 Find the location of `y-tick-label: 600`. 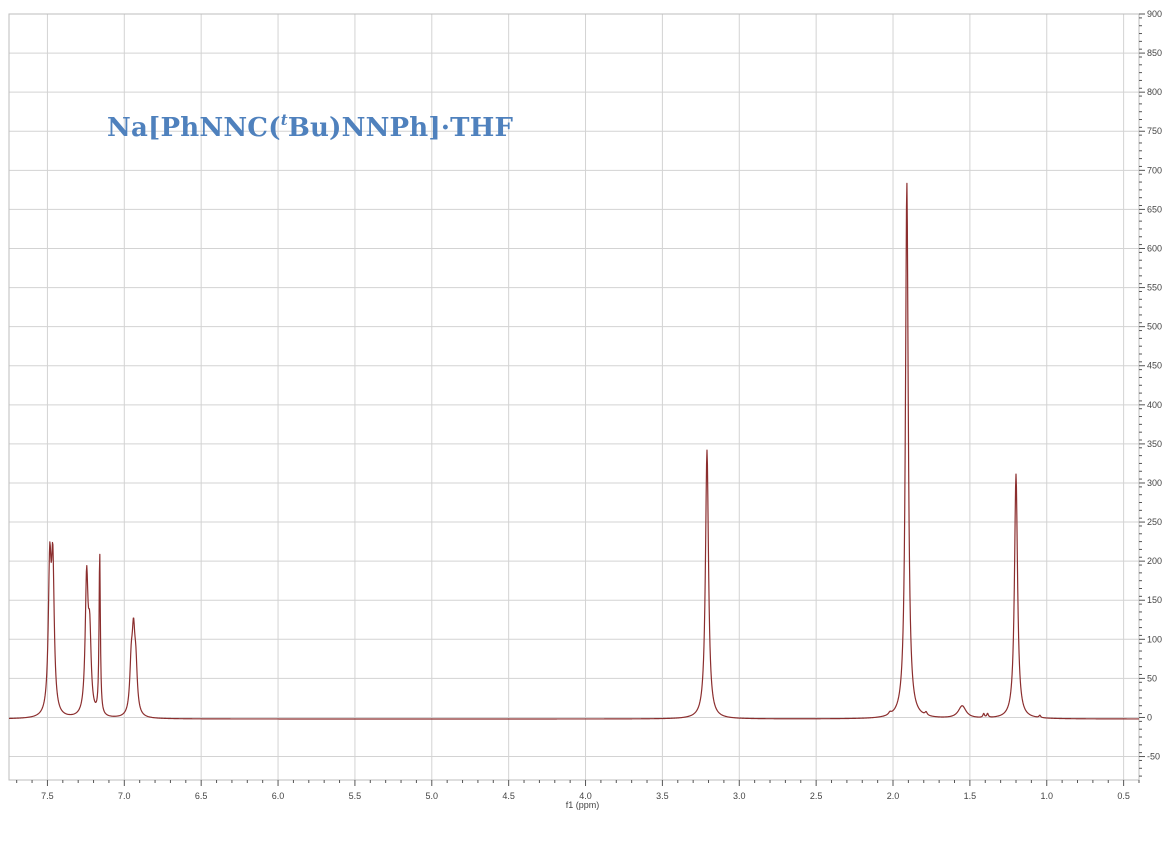

y-tick-label: 600 is located at coordinates (1154, 248).